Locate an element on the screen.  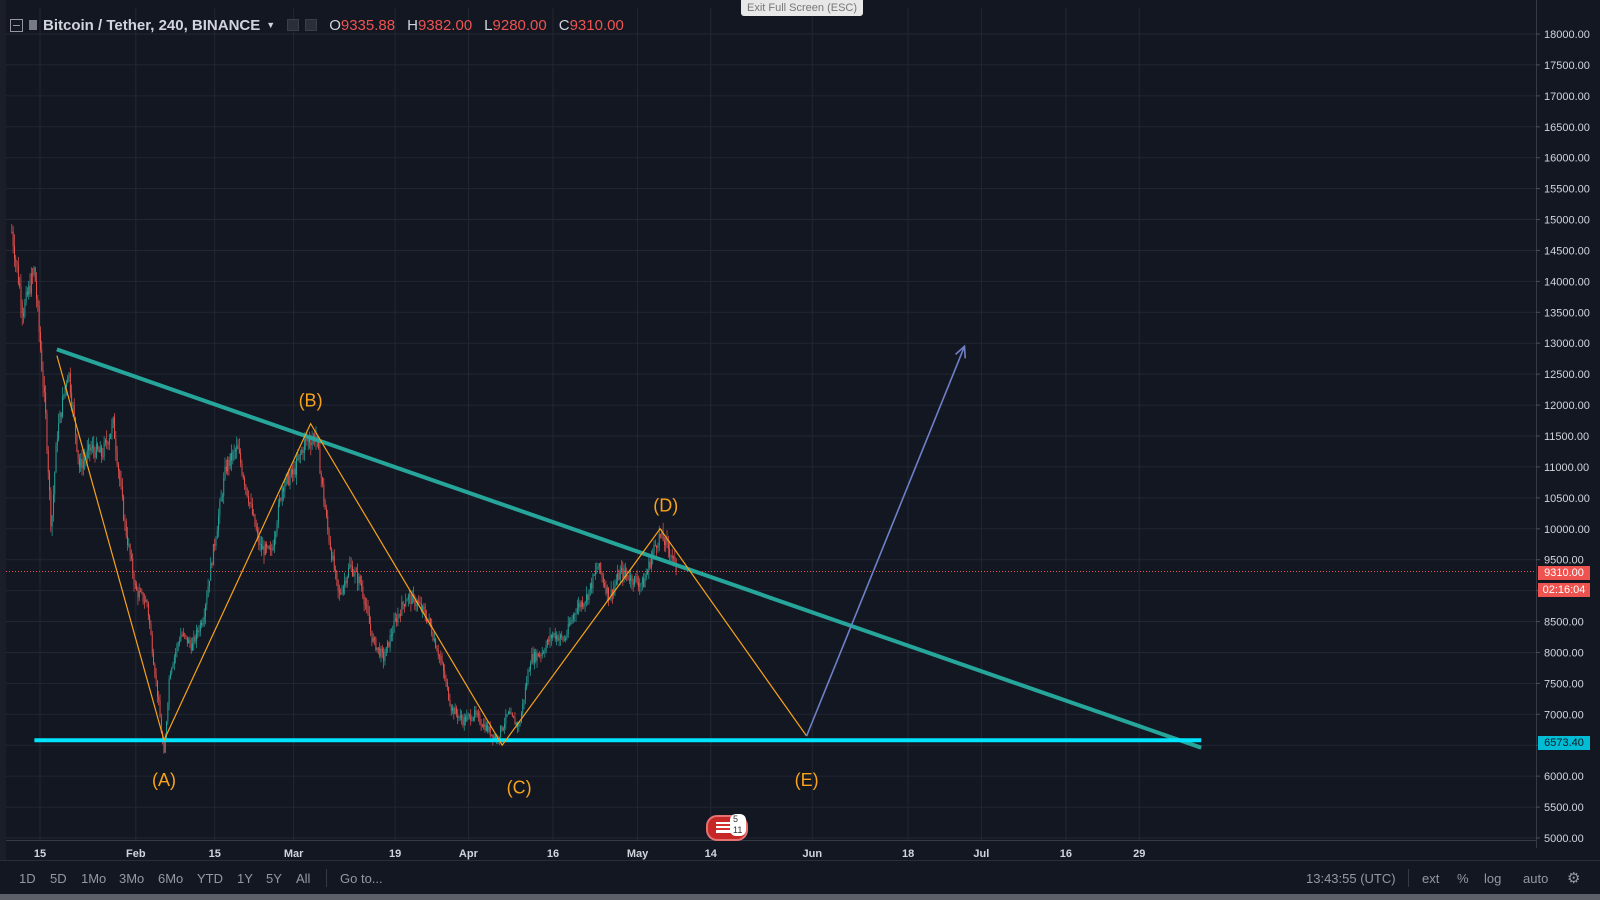
timeframe-6mo: 6Mo is located at coordinates (171, 878).